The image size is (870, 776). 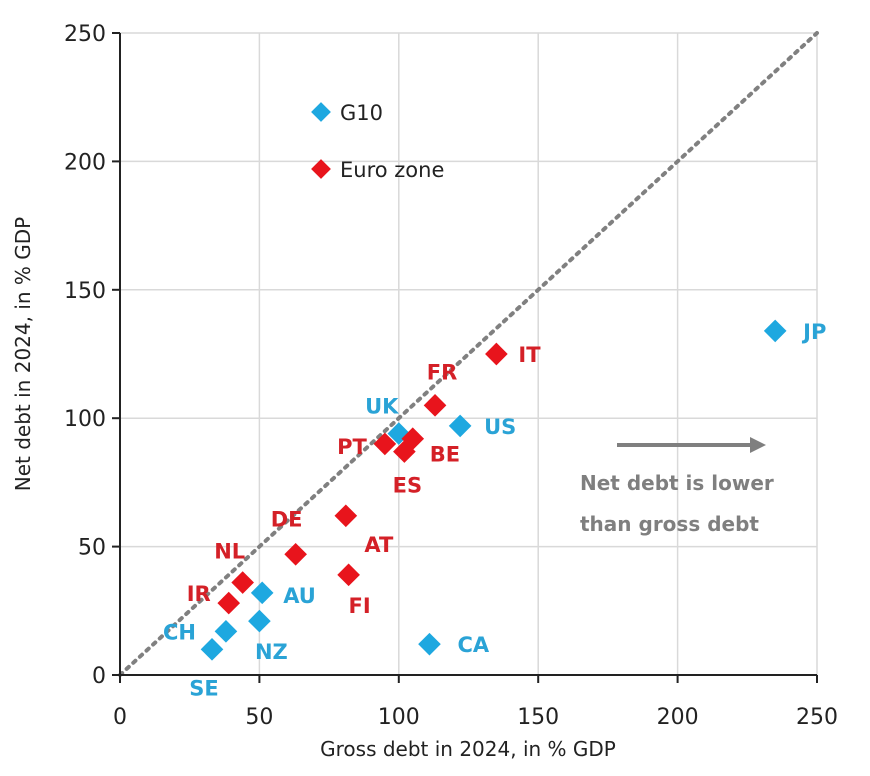 I want to click on annotation-line-1: Net debt is lower, so click(x=677, y=483).